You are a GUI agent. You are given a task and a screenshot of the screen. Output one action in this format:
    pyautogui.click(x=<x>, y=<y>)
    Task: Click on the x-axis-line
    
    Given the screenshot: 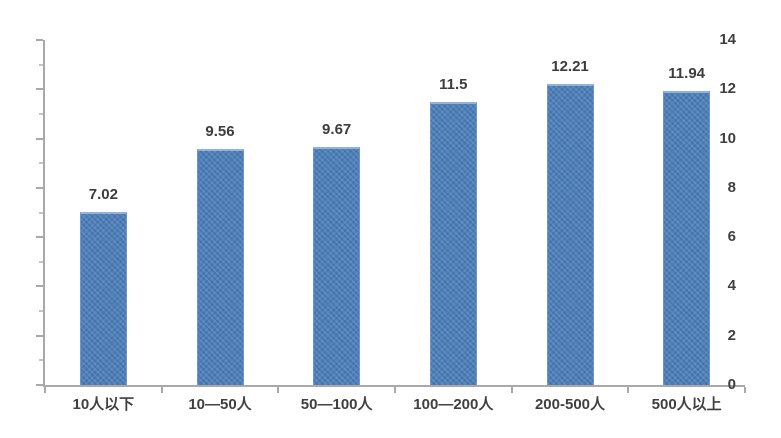 What is the action you would take?
    pyautogui.click(x=394, y=386)
    